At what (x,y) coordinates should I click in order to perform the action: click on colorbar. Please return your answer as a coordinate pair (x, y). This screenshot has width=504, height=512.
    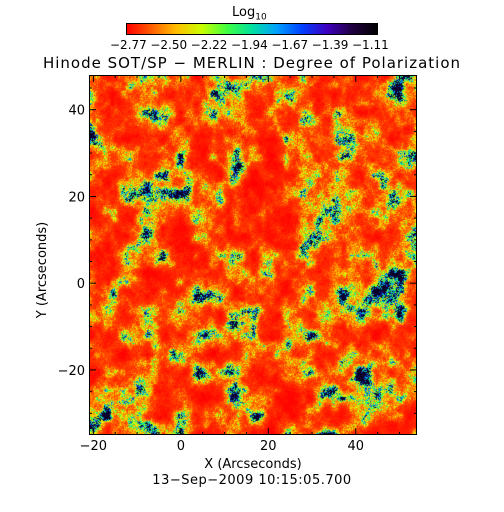
    Looking at the image, I should click on (252, 29).